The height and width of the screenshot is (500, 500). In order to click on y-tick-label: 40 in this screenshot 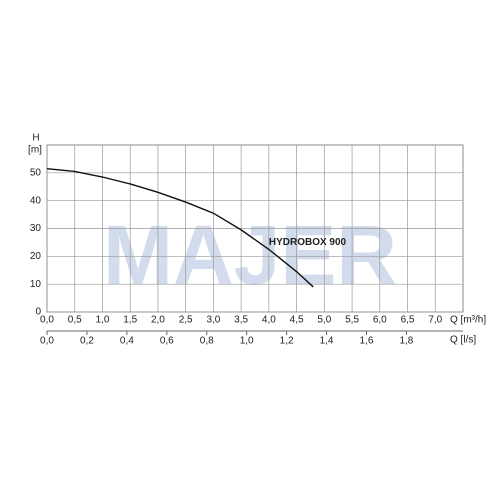, I will do `click(36, 200)`.